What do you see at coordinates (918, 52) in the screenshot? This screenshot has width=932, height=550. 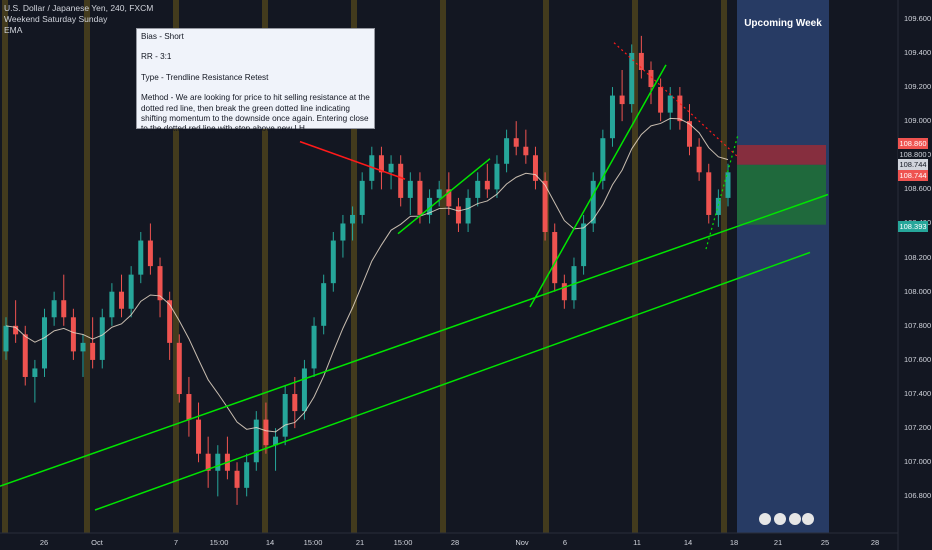 I see `price-tick-label: 109.400` at bounding box center [918, 52].